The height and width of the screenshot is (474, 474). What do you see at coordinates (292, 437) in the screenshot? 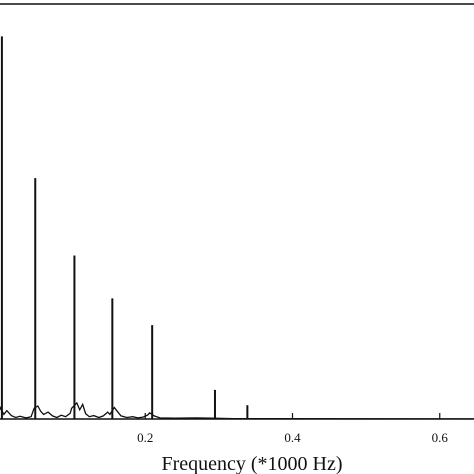
I see `x-tick-label: 0.4` at bounding box center [292, 437].